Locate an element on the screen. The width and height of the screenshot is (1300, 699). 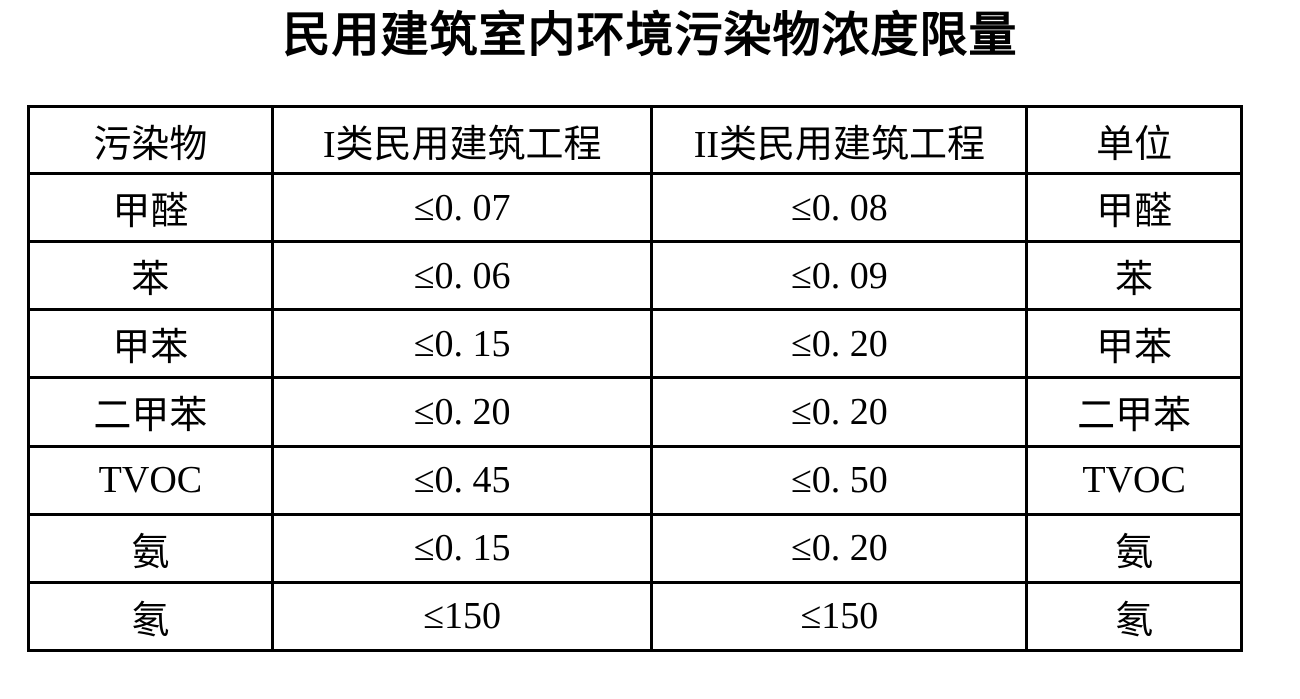
table-cell-unit: 氡 is located at coordinates (1134, 616).